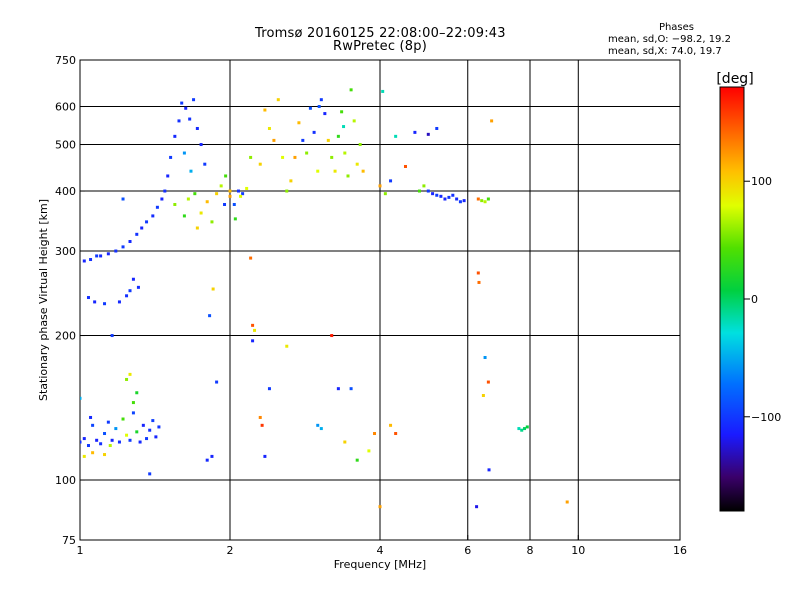  Describe the element at coordinates (65, 336) in the screenshot. I see `y-tick-label: 200` at that location.